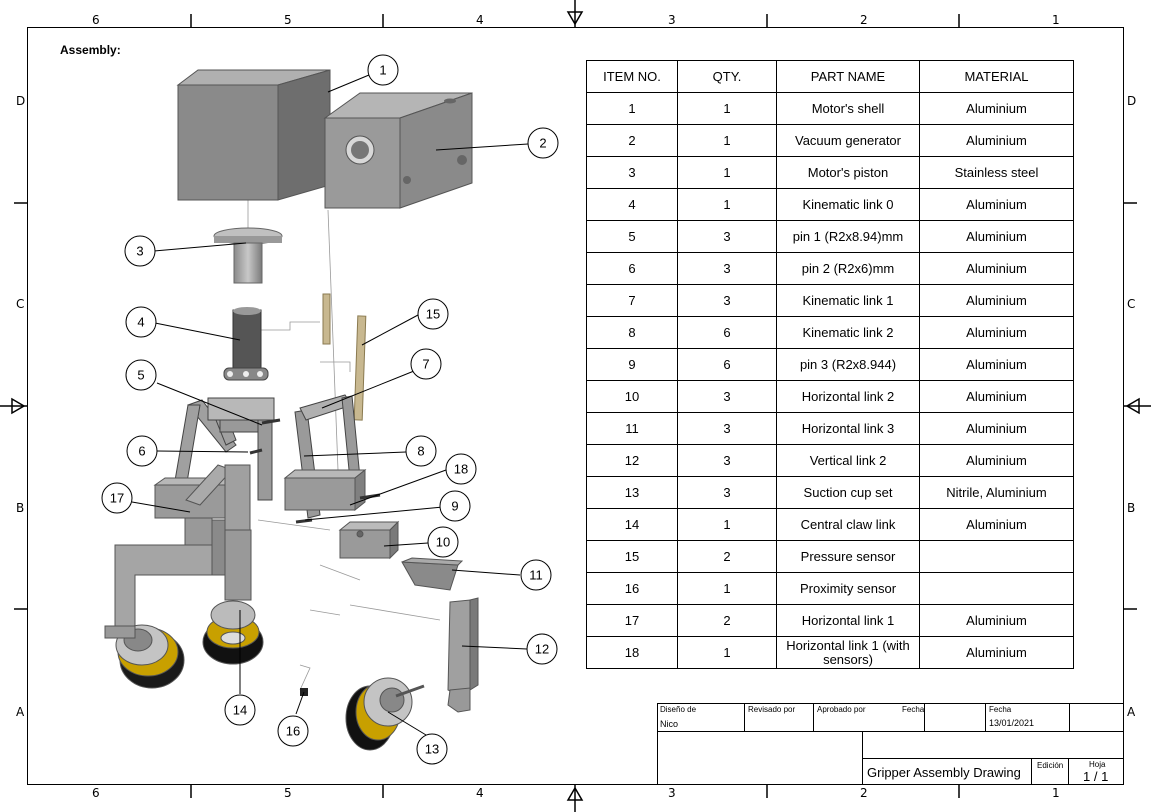  What do you see at coordinates (20, 508) in the screenshot?
I see `zone-row-b-left: B` at bounding box center [20, 508].